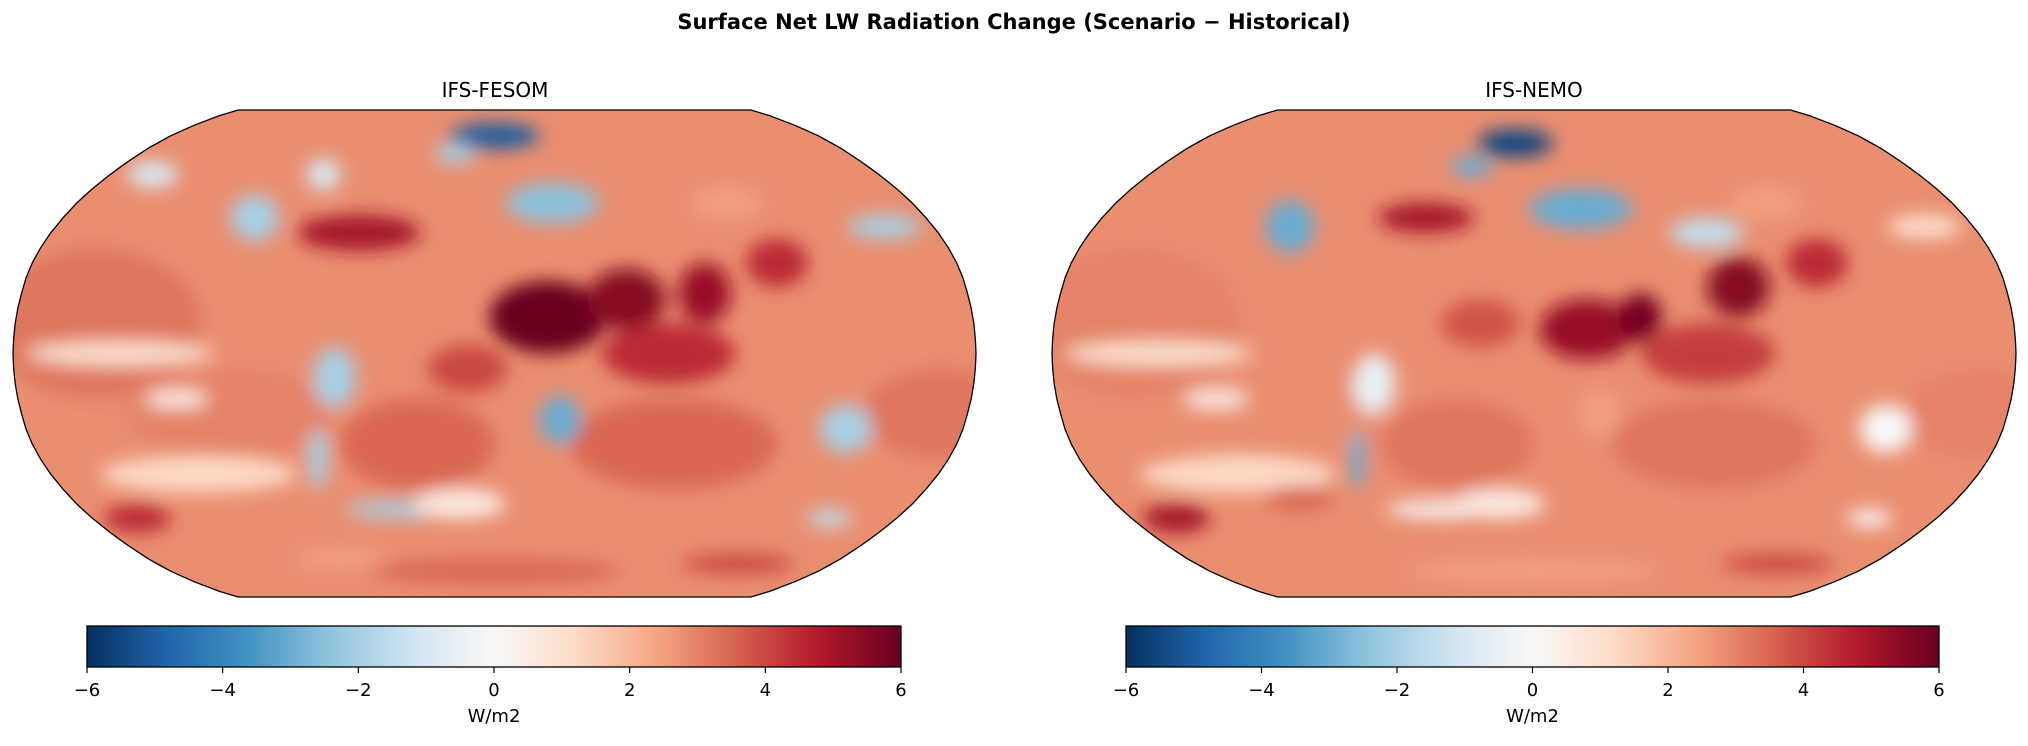  What do you see at coordinates (490, 676) in the screenshot?
I see `colorbar-fesom: −6 −4 −2 0 2 4 6 W/m2` at bounding box center [490, 676].